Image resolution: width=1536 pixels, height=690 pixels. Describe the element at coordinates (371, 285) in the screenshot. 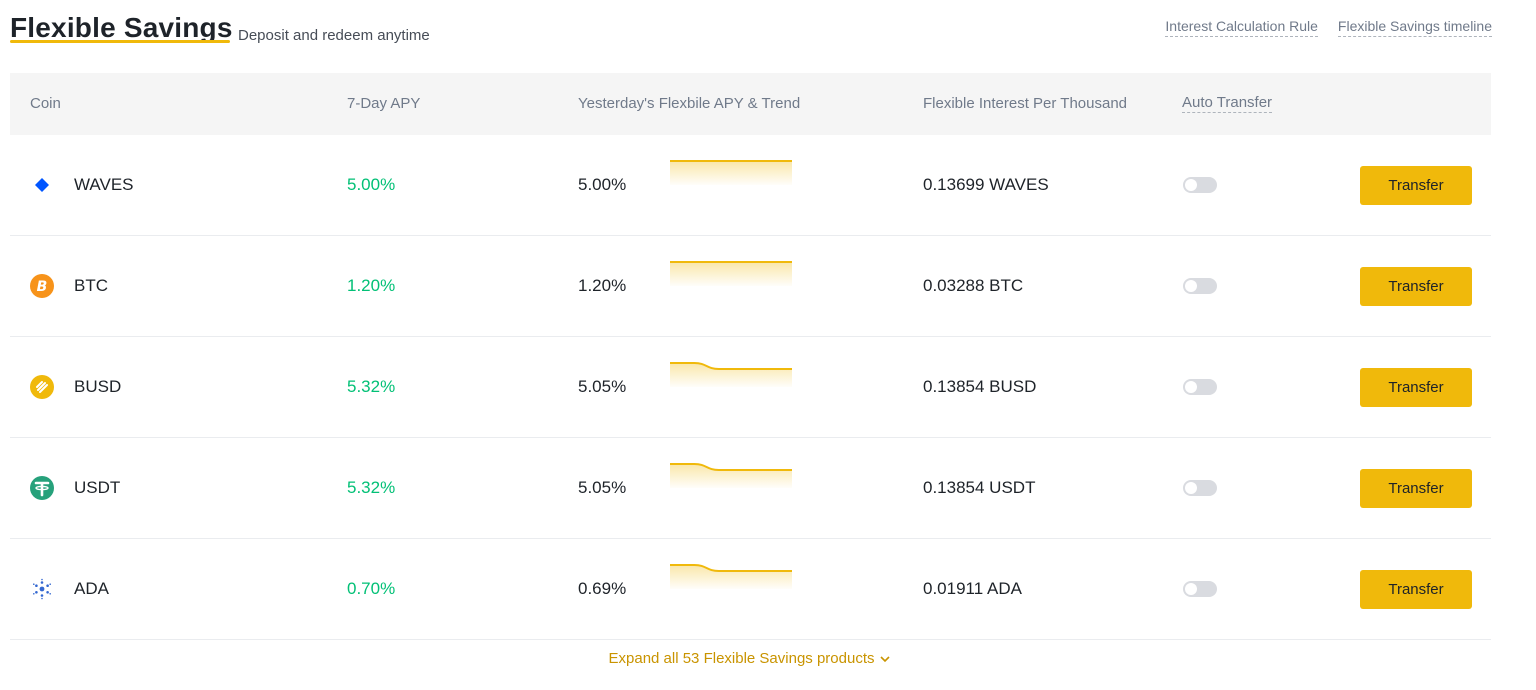

I see `apy-7day: 1.20%` at that location.